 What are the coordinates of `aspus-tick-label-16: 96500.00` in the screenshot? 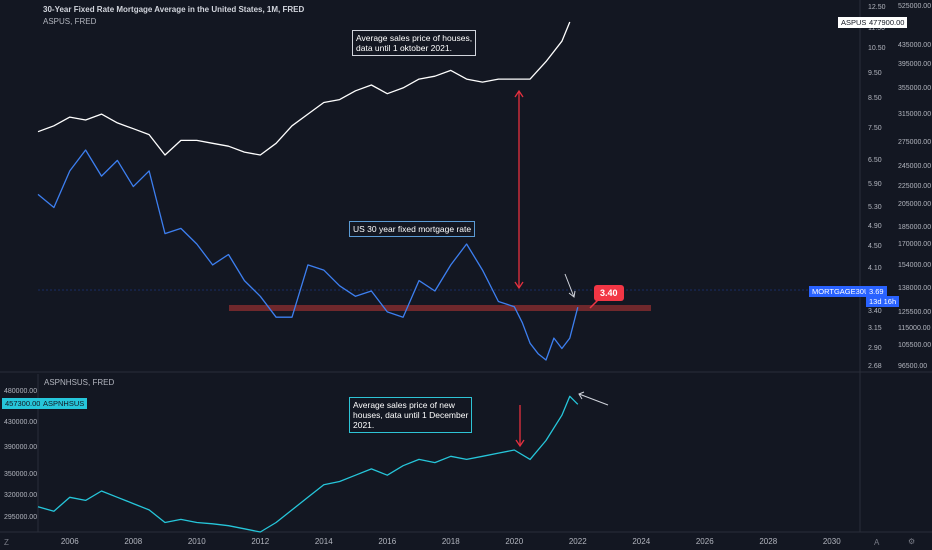 It's located at (912, 366).